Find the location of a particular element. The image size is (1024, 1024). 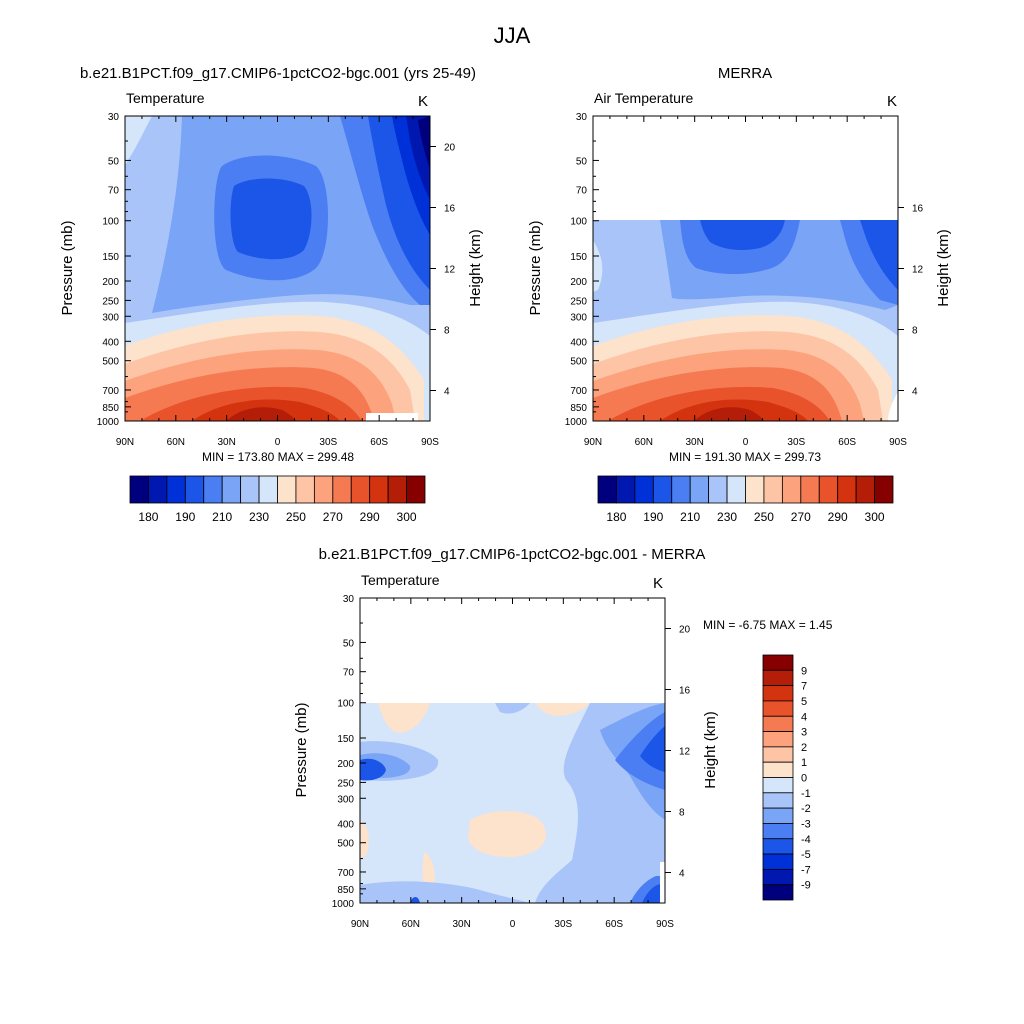

model-xtick-label-60S: 60S is located at coordinates (379, 442).